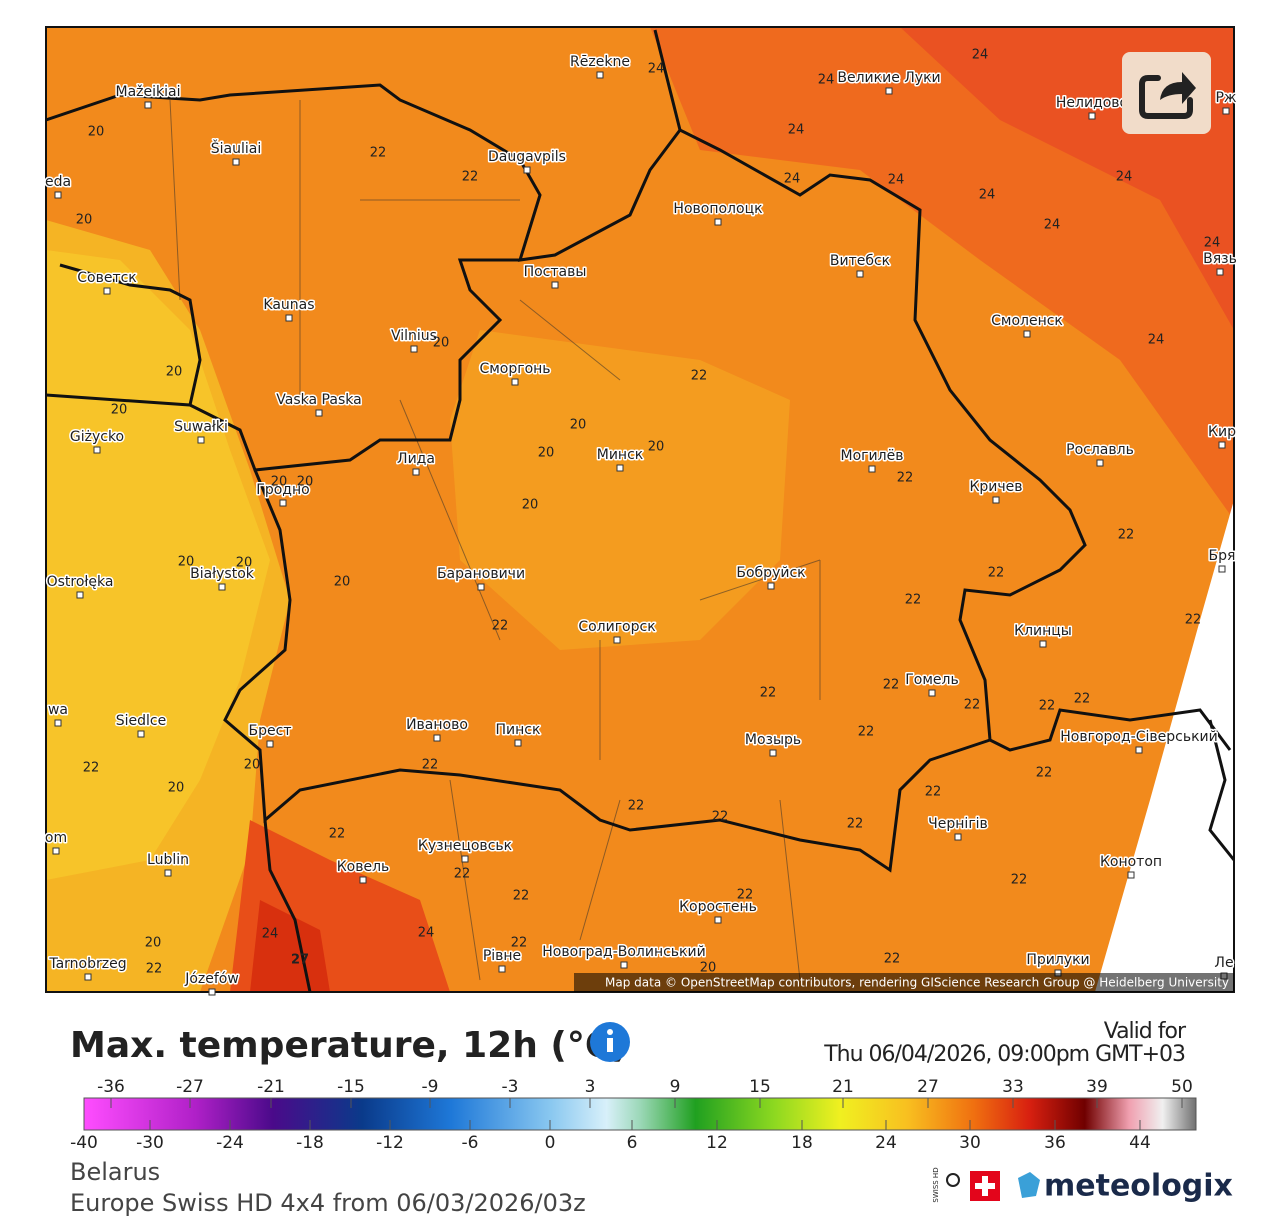  What do you see at coordinates (600, 62) in the screenshot?
I see `city-label: Rēzekne` at bounding box center [600, 62].